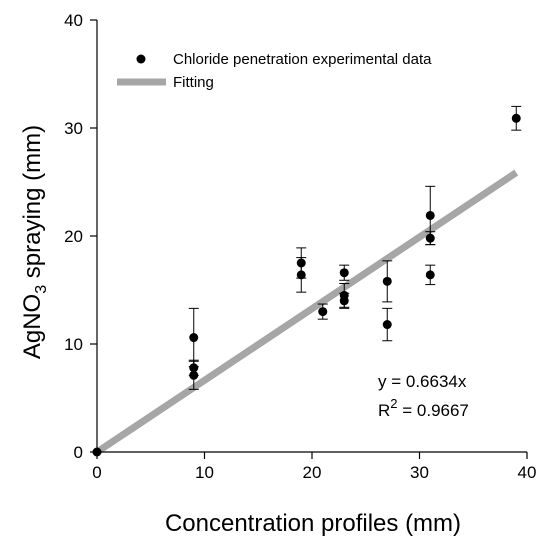  I want to click on y-axis-title-prefix: AgNO, so click(32, 326).